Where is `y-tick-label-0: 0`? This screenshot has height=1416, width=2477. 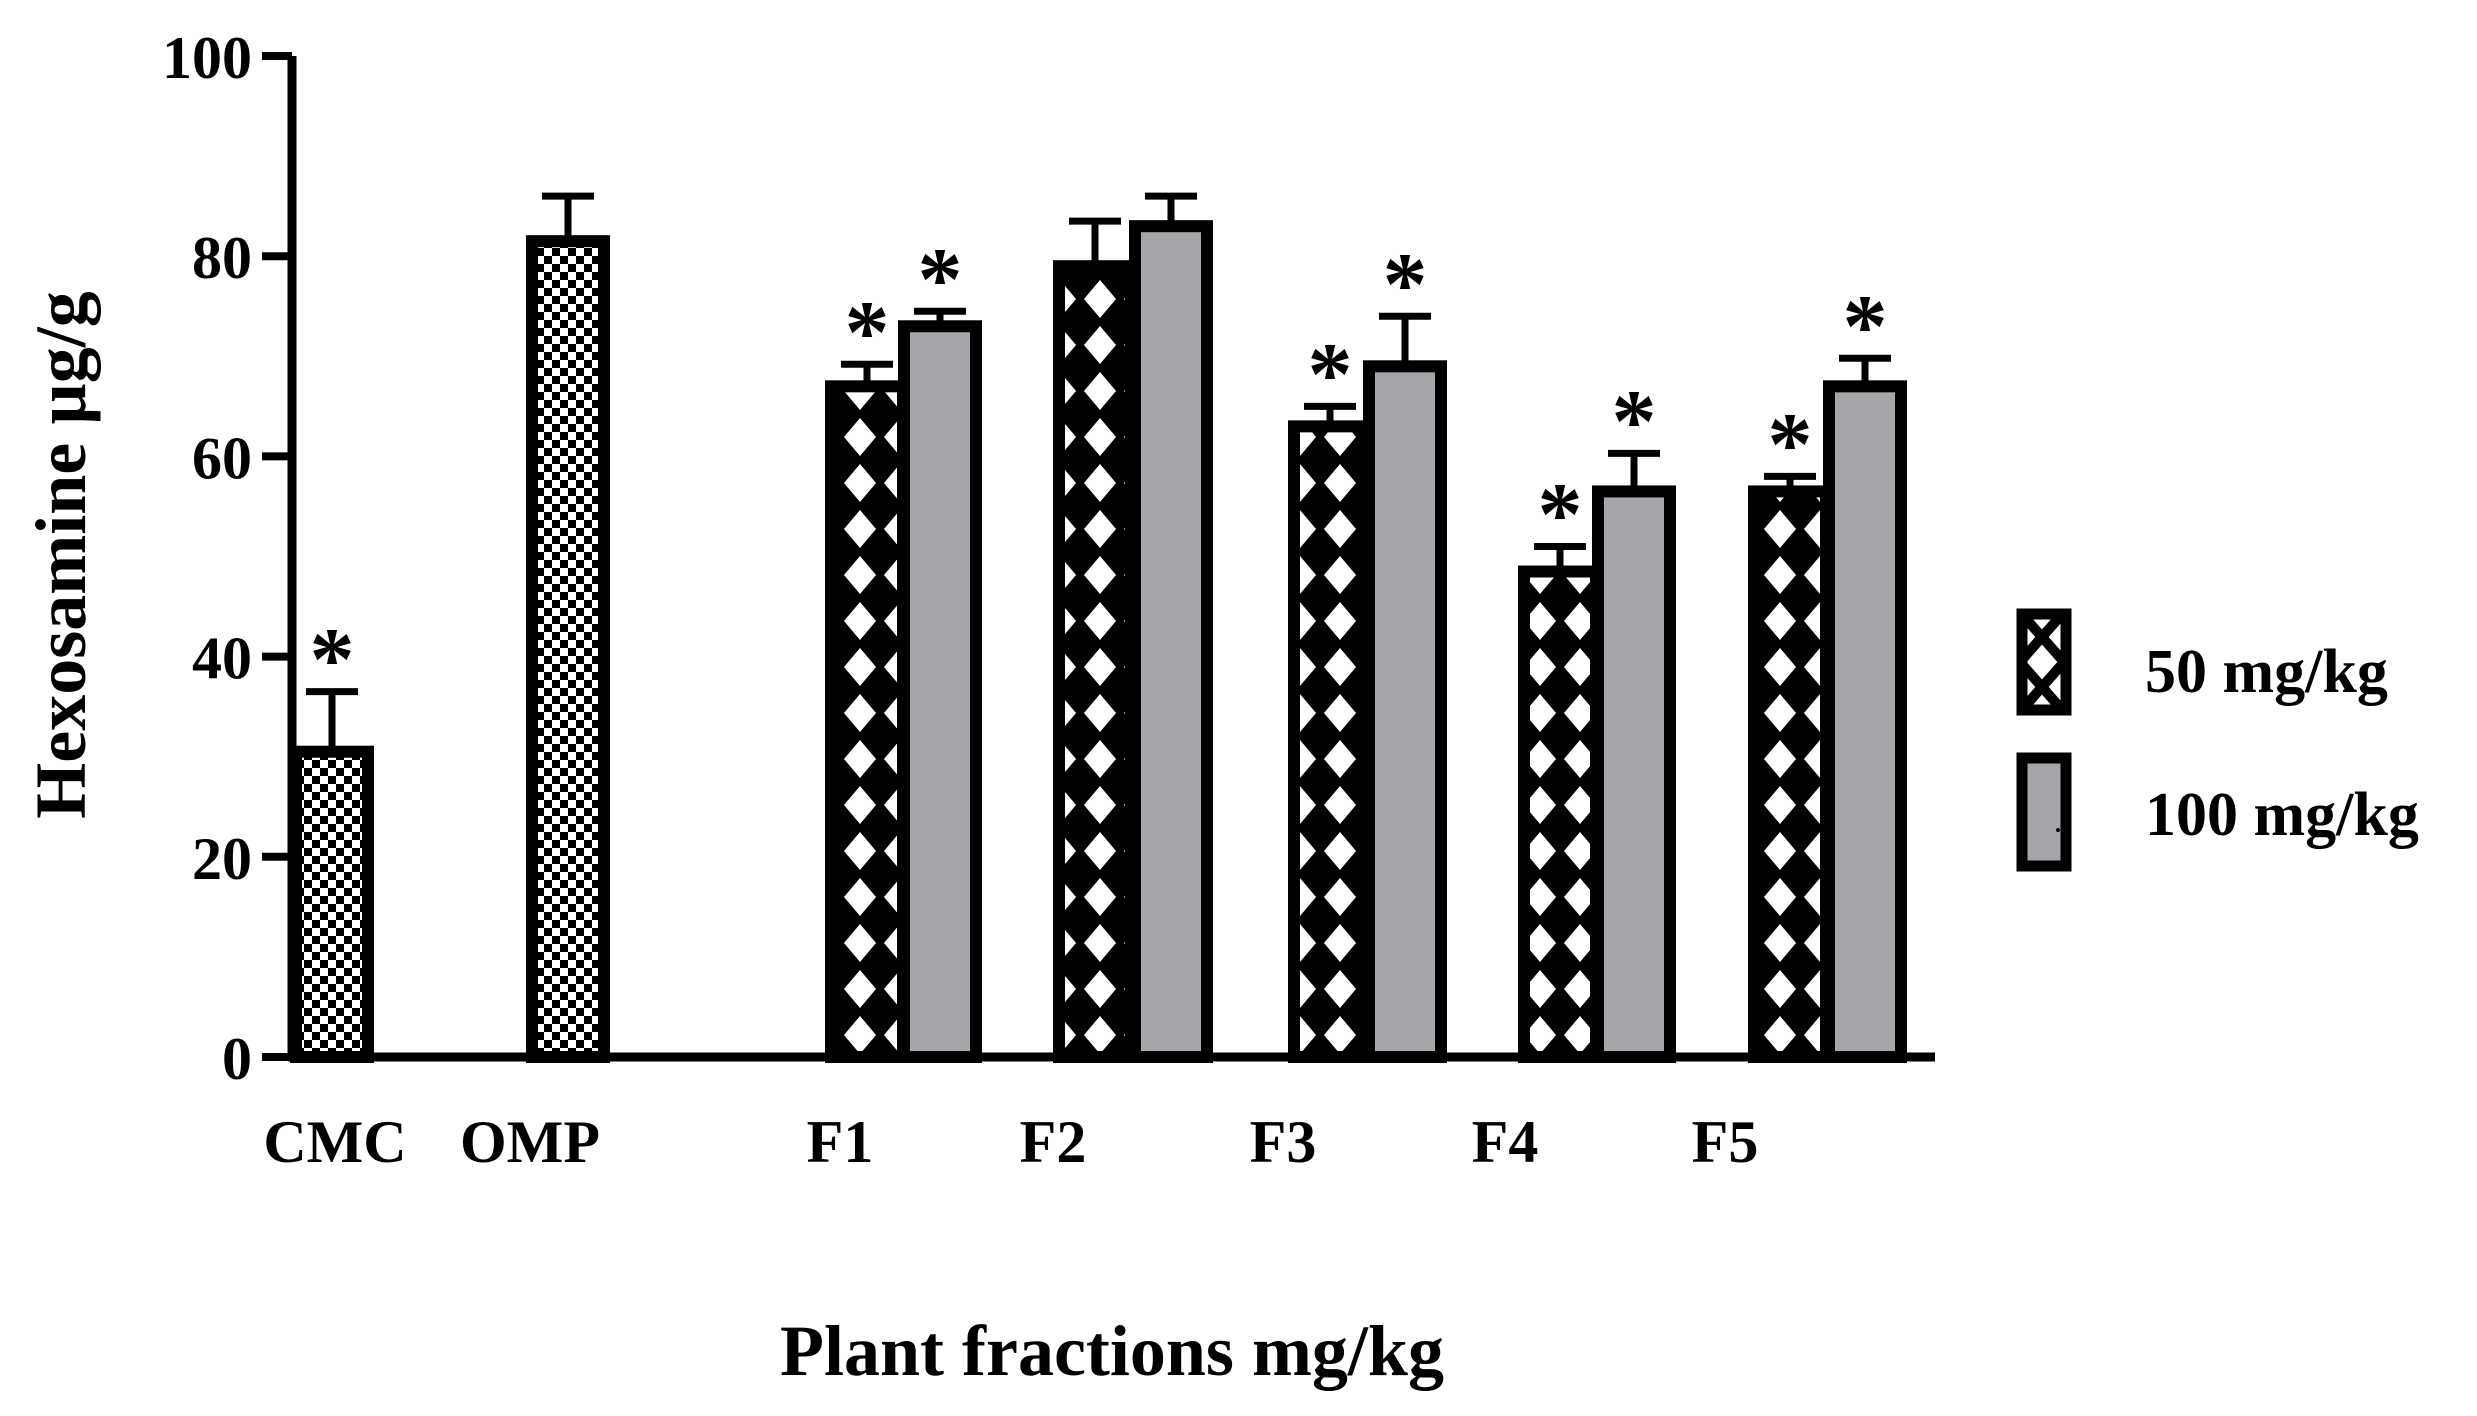 y-tick-label-0: 0 is located at coordinates (237, 1059).